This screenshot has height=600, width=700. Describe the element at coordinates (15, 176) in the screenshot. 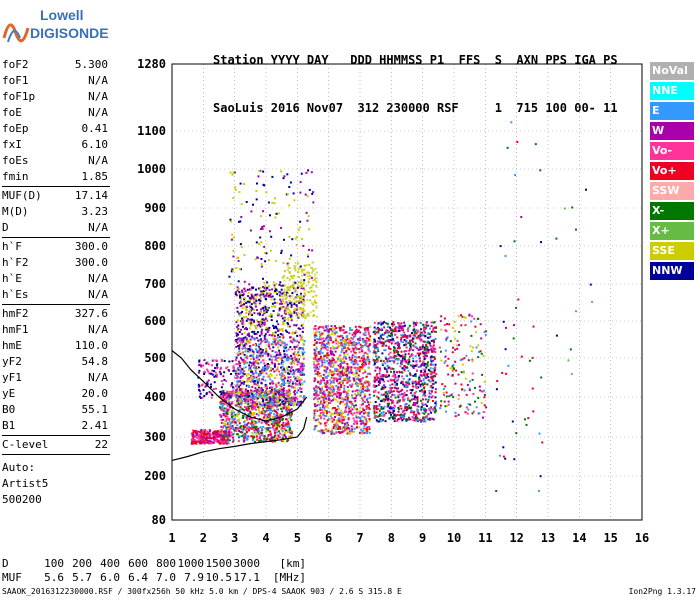

I see `param-name: fmin` at that location.